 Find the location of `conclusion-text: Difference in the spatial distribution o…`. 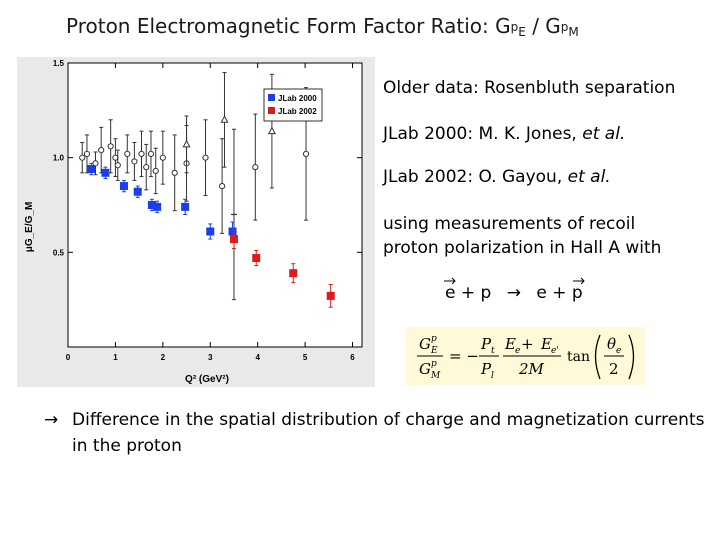

conclusion-text: Difference in the spatial distribution o… is located at coordinates (388, 433).